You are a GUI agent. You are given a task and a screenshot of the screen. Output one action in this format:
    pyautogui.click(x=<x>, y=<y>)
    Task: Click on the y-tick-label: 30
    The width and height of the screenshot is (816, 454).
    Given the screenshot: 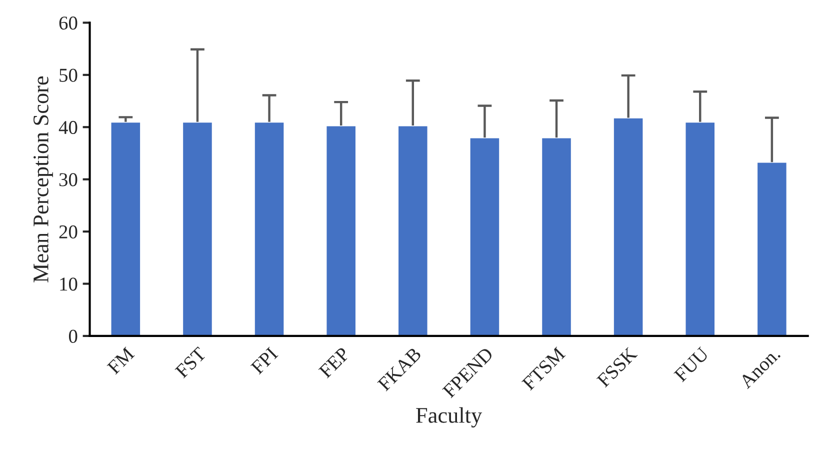 What is the action you would take?
    pyautogui.click(x=68, y=179)
    